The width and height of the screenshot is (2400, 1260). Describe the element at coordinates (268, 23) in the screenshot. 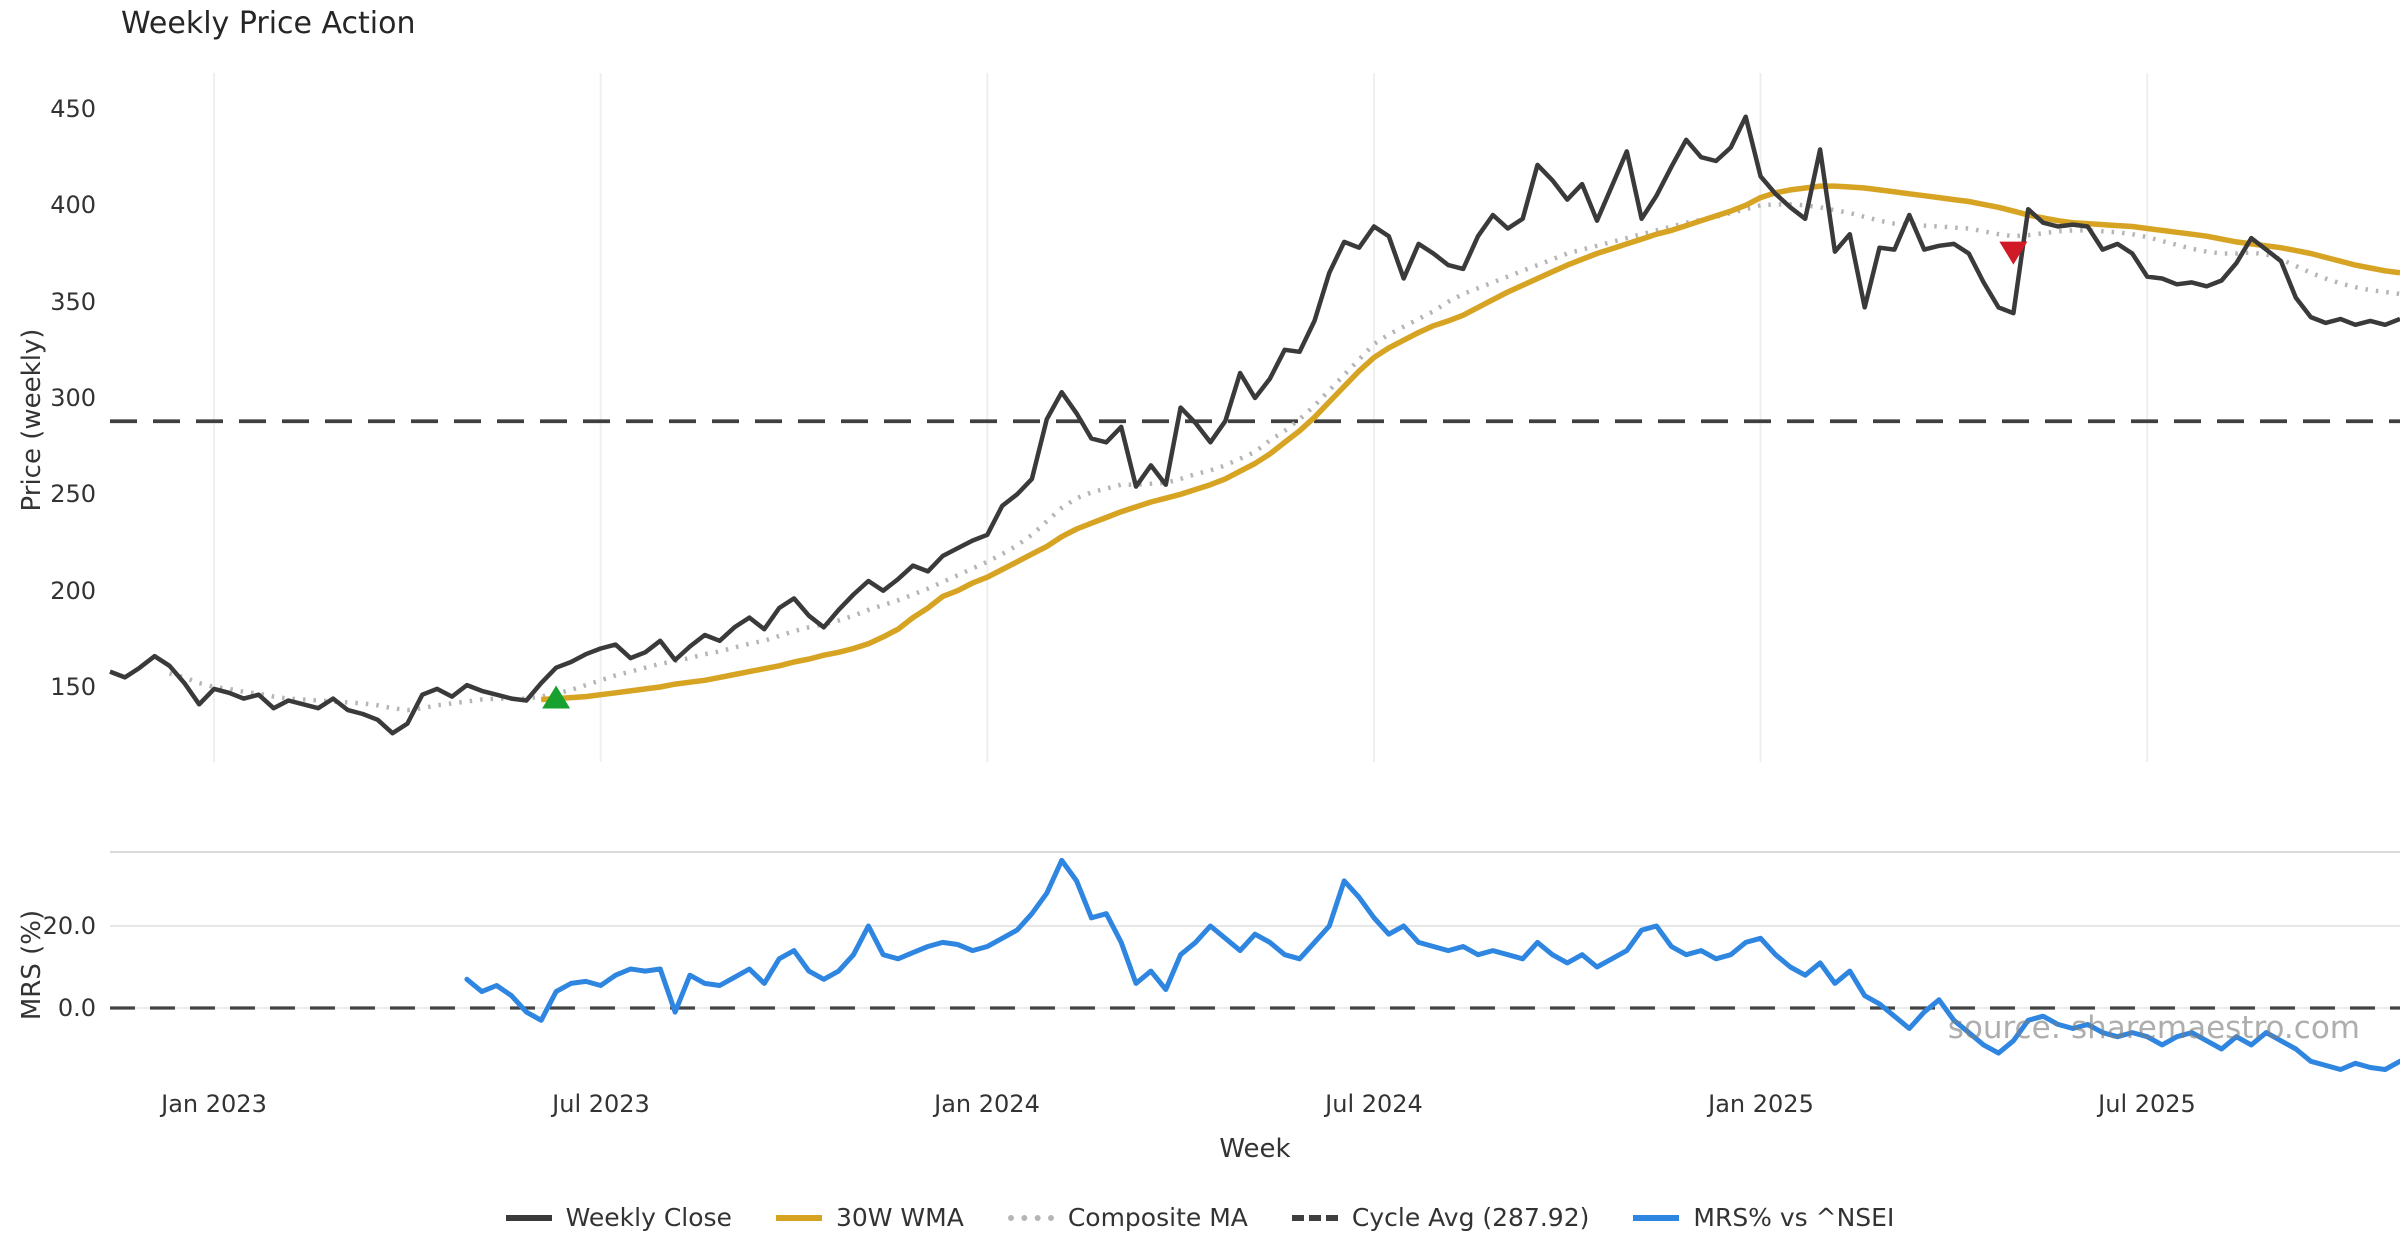

I see `chart-title: Weekly Price Action` at that location.